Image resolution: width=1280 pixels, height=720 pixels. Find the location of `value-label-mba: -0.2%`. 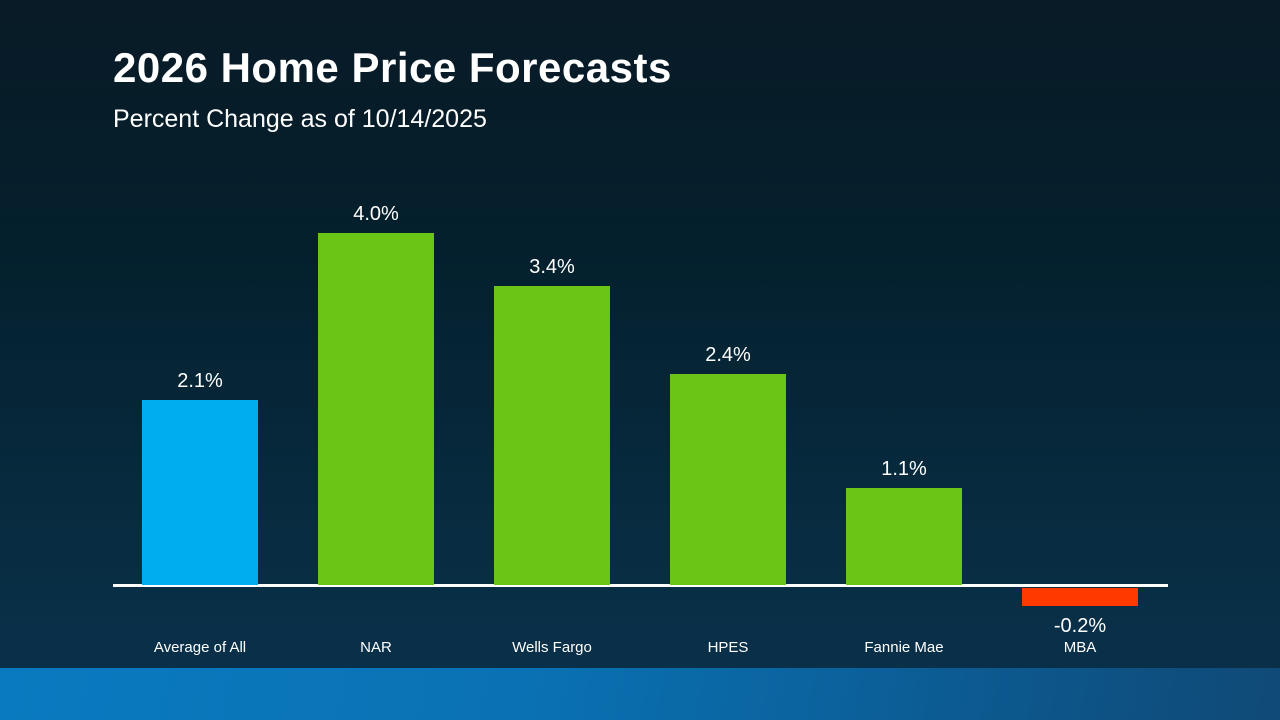

value-label-mba: -0.2% is located at coordinates (1080, 626).